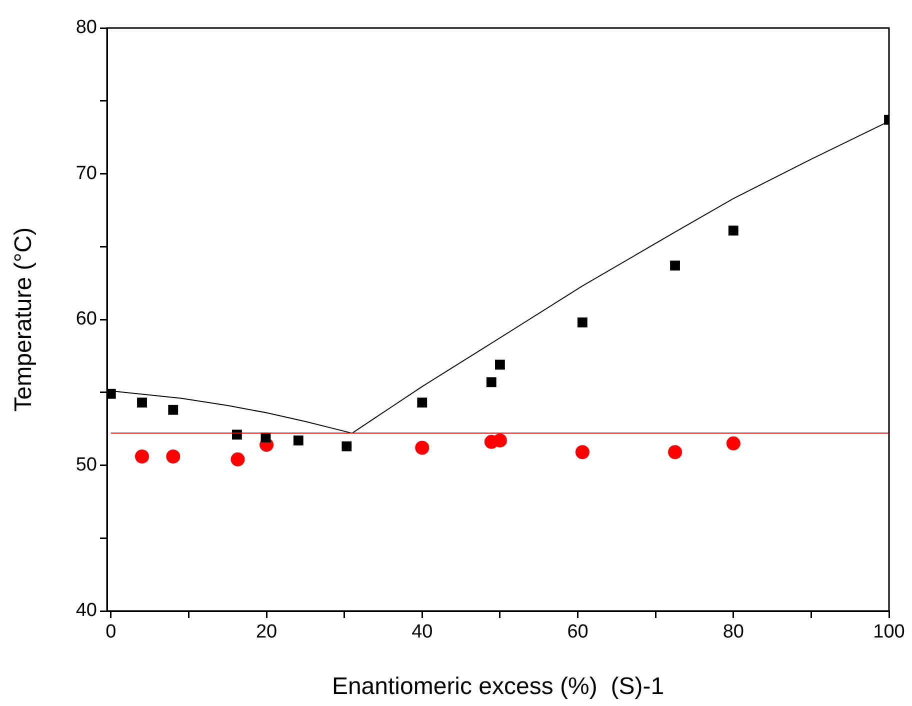 This screenshot has width=912, height=706. I want to click on y-axis-title: Temperature (°C), so click(24, 319).